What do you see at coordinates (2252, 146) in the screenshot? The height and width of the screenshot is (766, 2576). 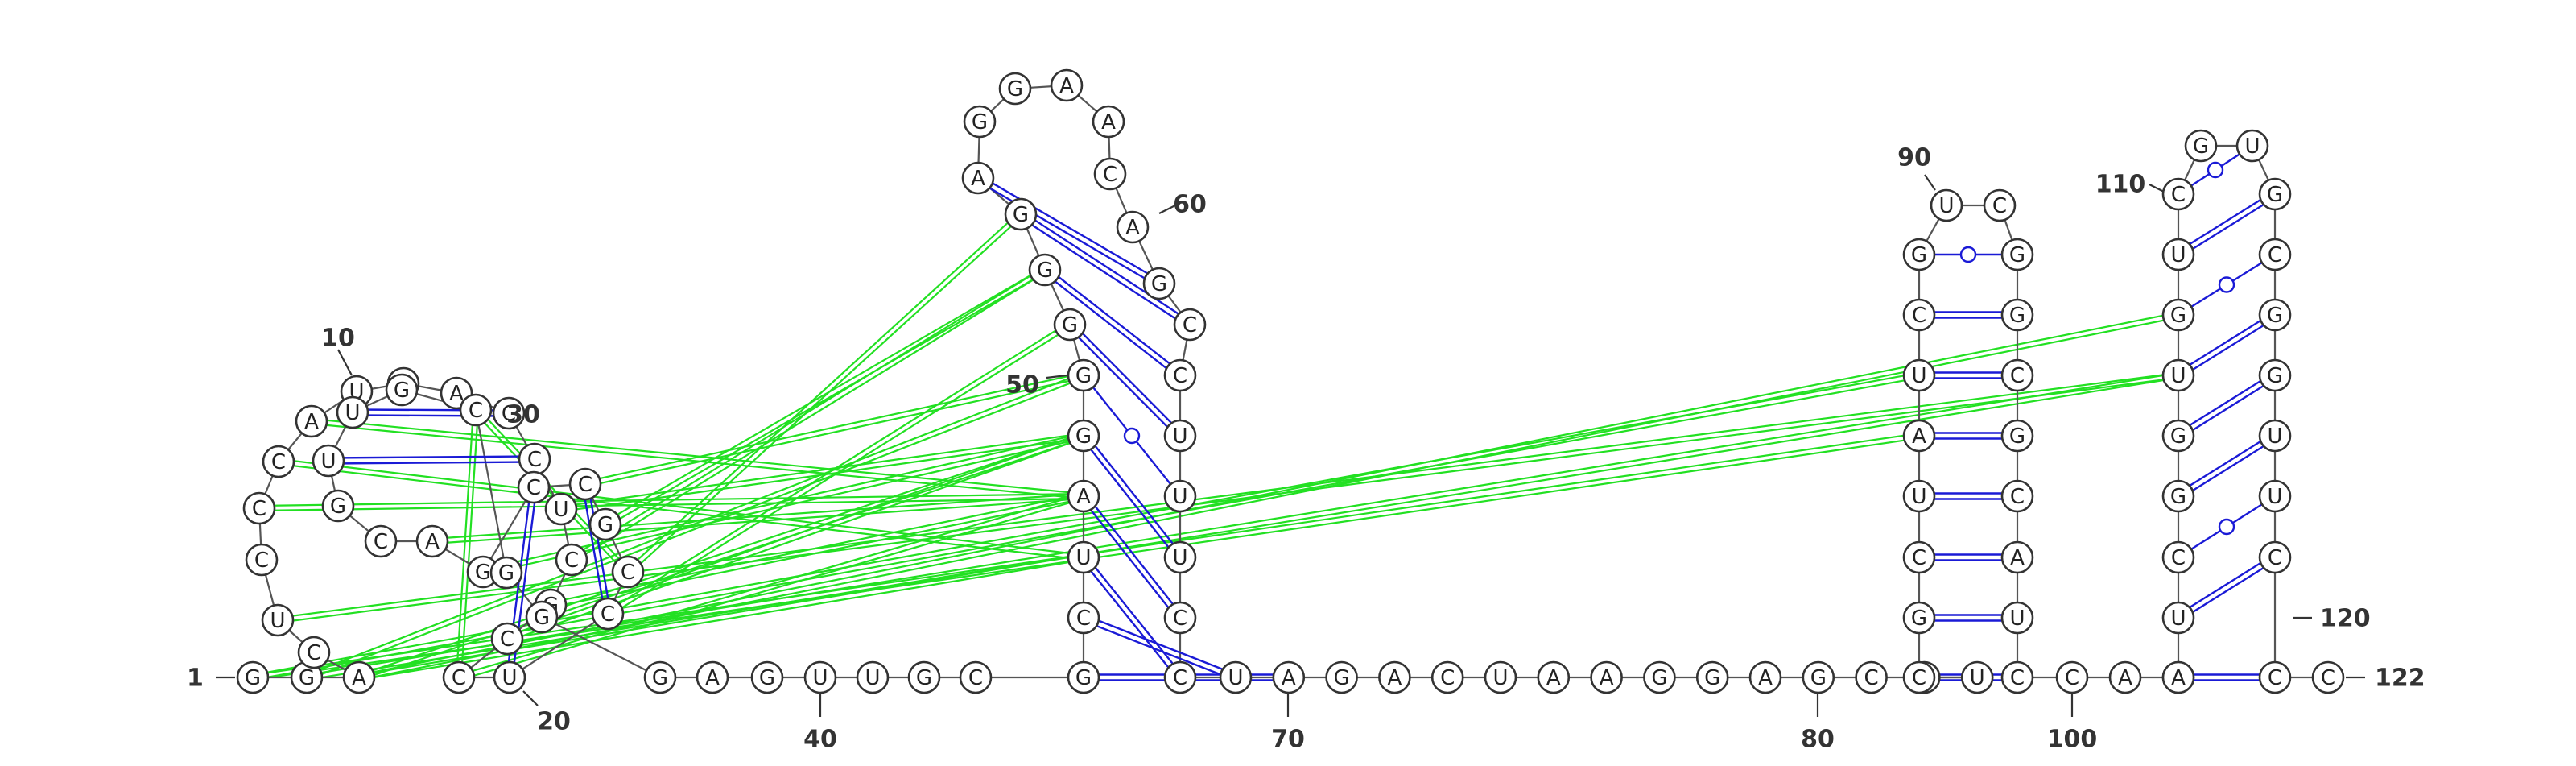 I see `nucleotide-113: U` at bounding box center [2252, 146].